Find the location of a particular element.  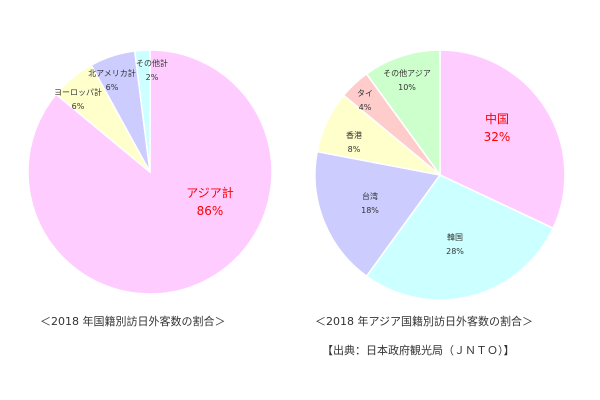

slice-value-label-nationality-0: 86% is located at coordinates (210, 211).